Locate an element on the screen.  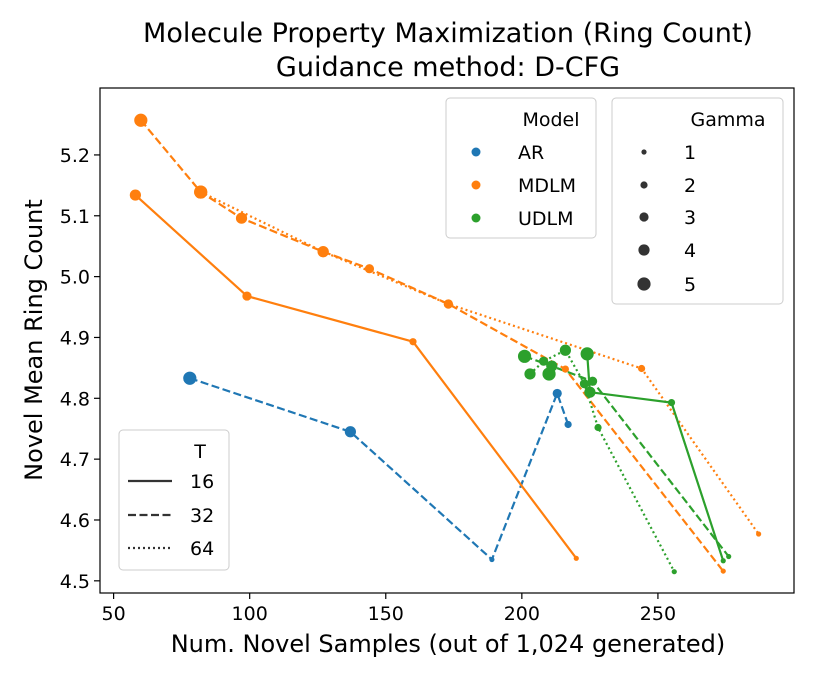
x-tick-label-3: 200 is located at coordinates (522, 614).